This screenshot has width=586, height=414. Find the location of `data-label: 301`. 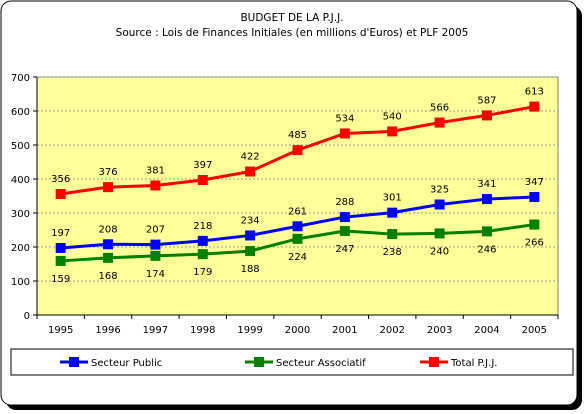

data-label: 301 is located at coordinates (392, 198).